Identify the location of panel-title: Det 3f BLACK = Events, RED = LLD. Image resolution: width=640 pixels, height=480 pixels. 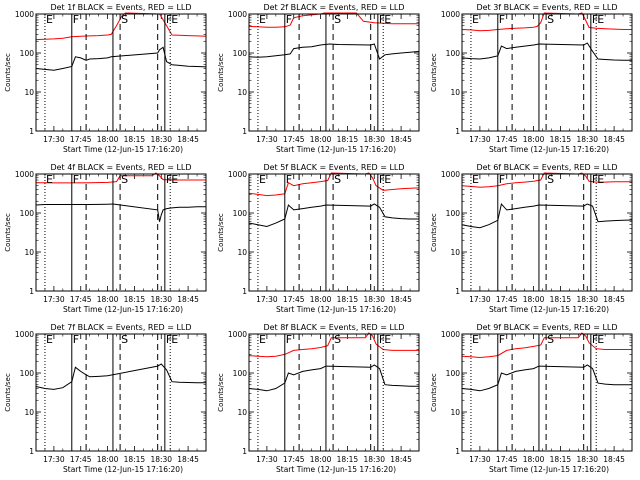
(546, 7).